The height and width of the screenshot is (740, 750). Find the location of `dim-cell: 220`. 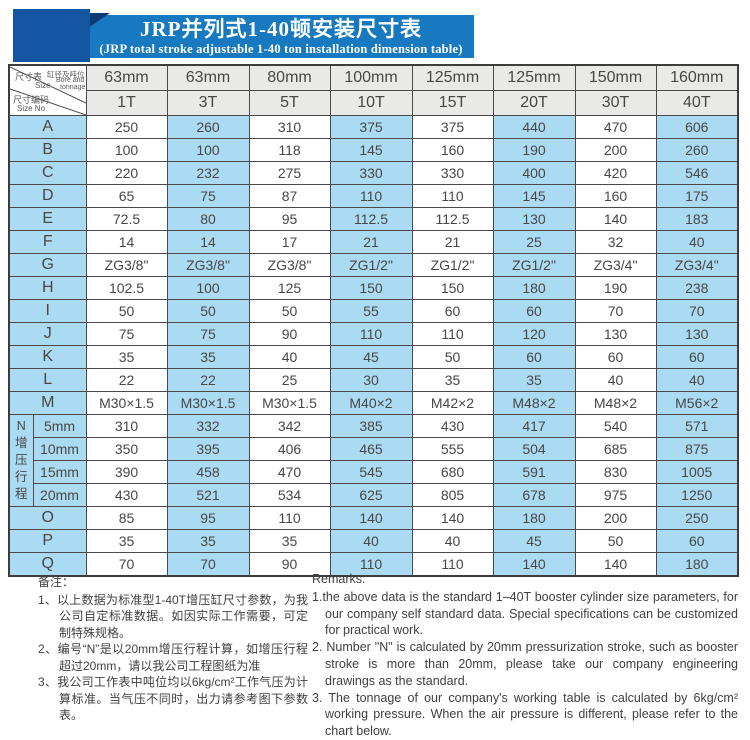

dim-cell: 220 is located at coordinates (126, 173).